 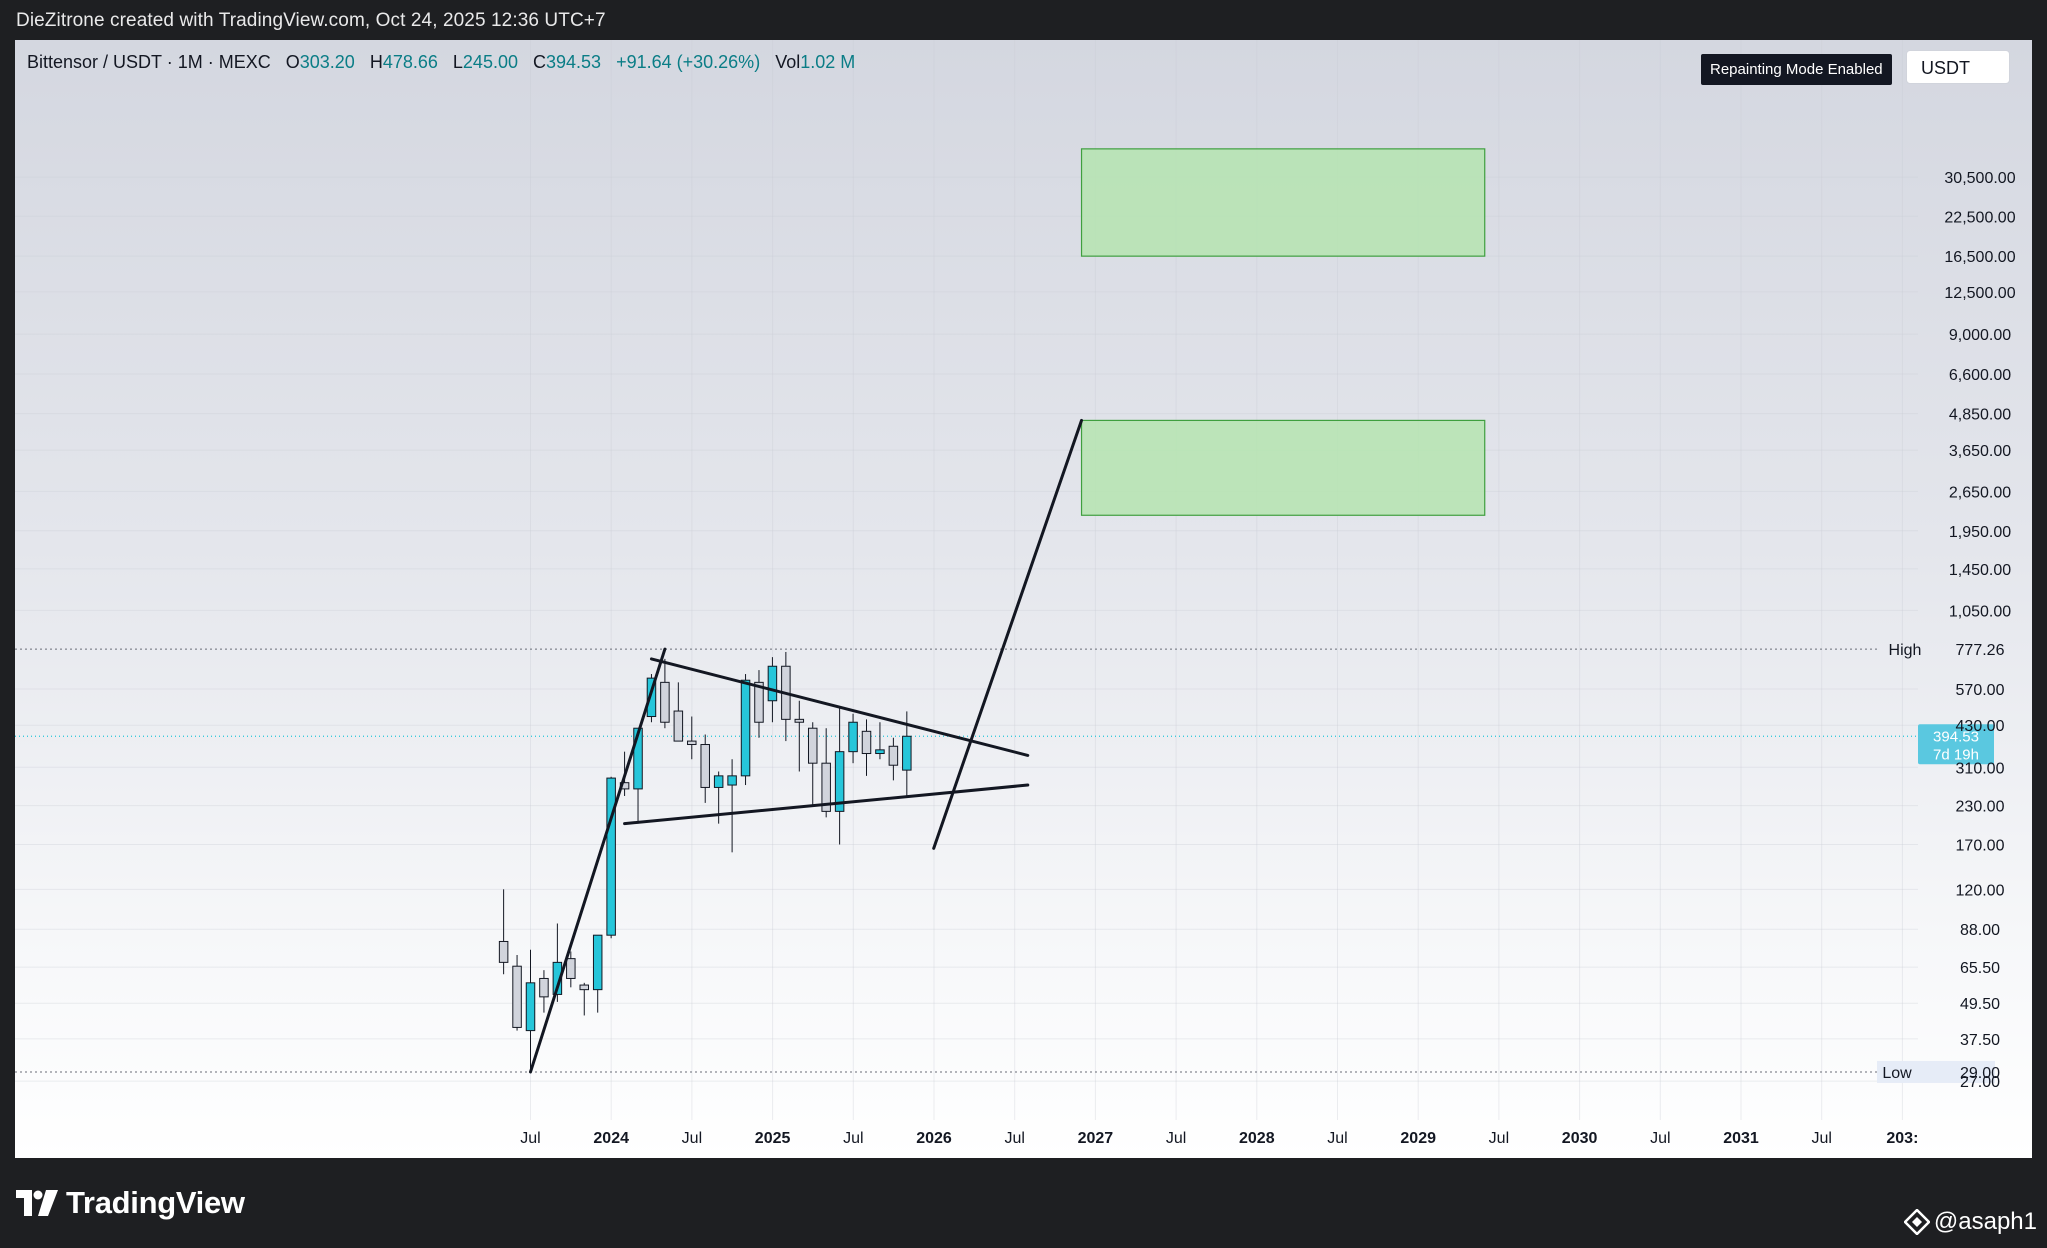 What do you see at coordinates (1979, 293) in the screenshot?
I see `price-tick-label: 12,500.00` at bounding box center [1979, 293].